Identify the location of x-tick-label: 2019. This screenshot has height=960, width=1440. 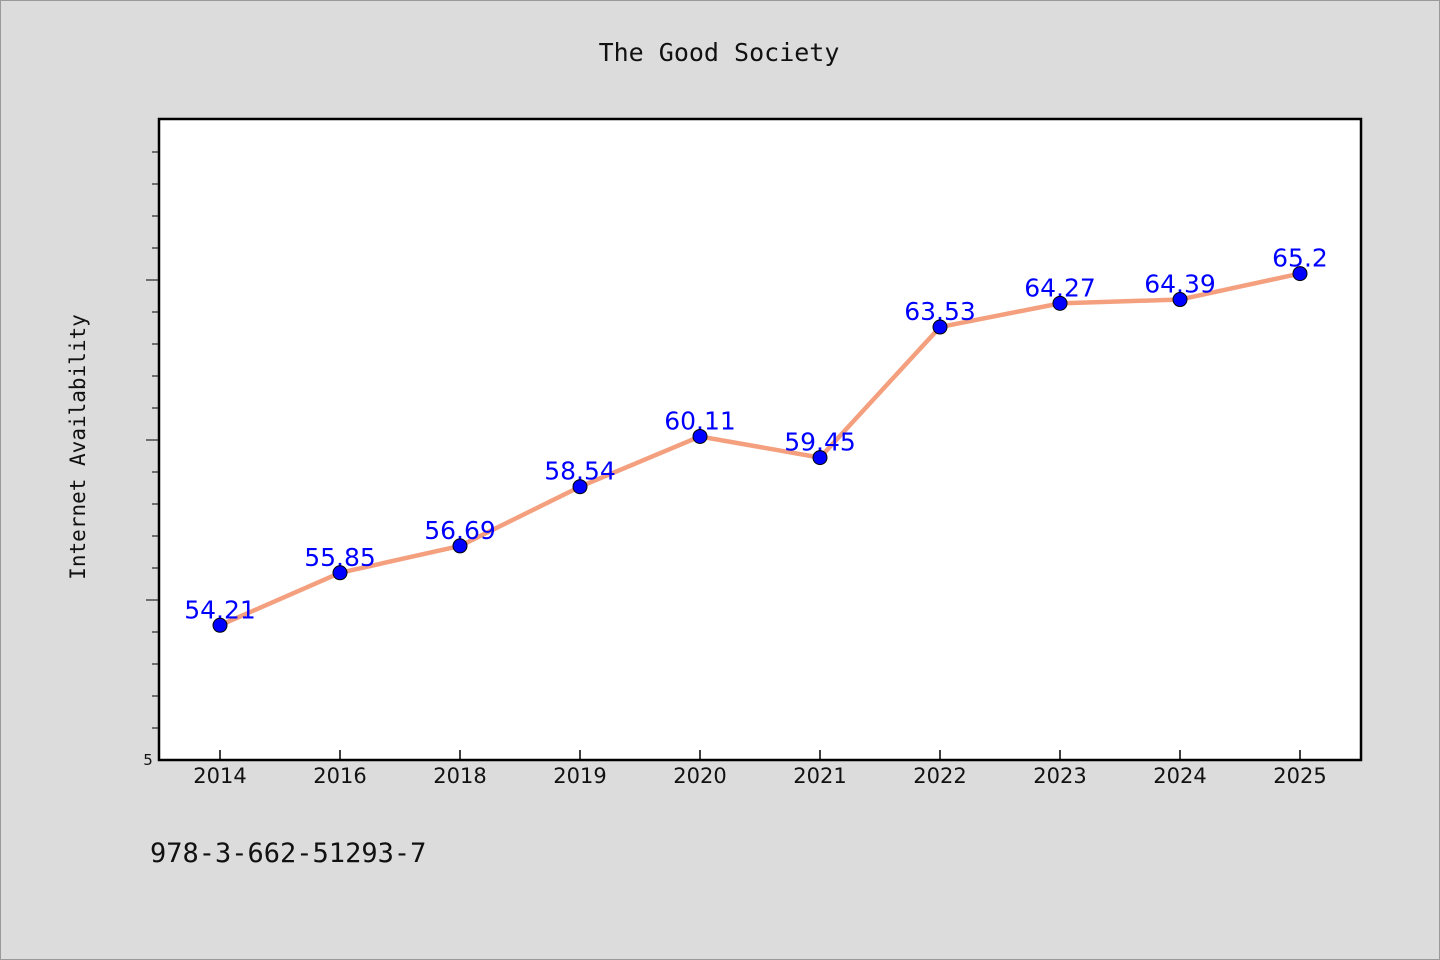
(579, 776).